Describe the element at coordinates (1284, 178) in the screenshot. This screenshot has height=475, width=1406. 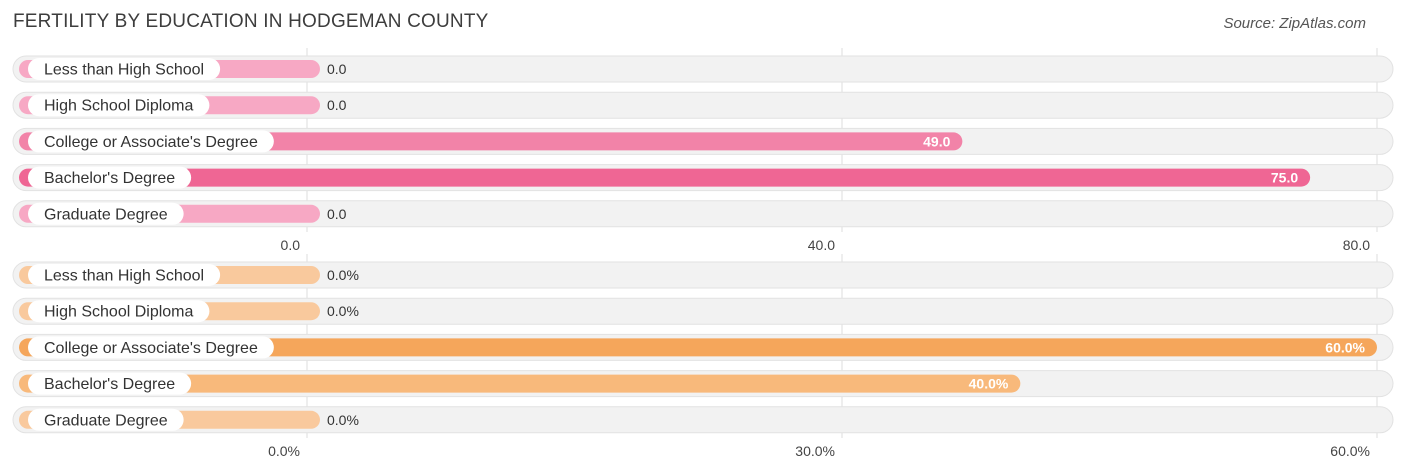
I see `value-label: 75.0` at that location.